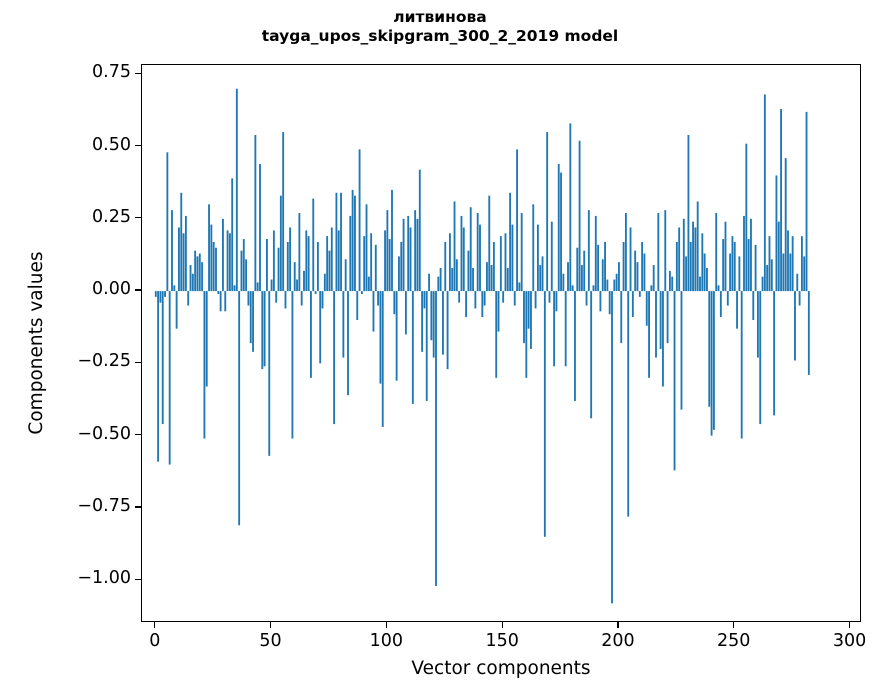 The height and width of the screenshot is (696, 880). I want to click on x-tick-label: 300, so click(849, 641).